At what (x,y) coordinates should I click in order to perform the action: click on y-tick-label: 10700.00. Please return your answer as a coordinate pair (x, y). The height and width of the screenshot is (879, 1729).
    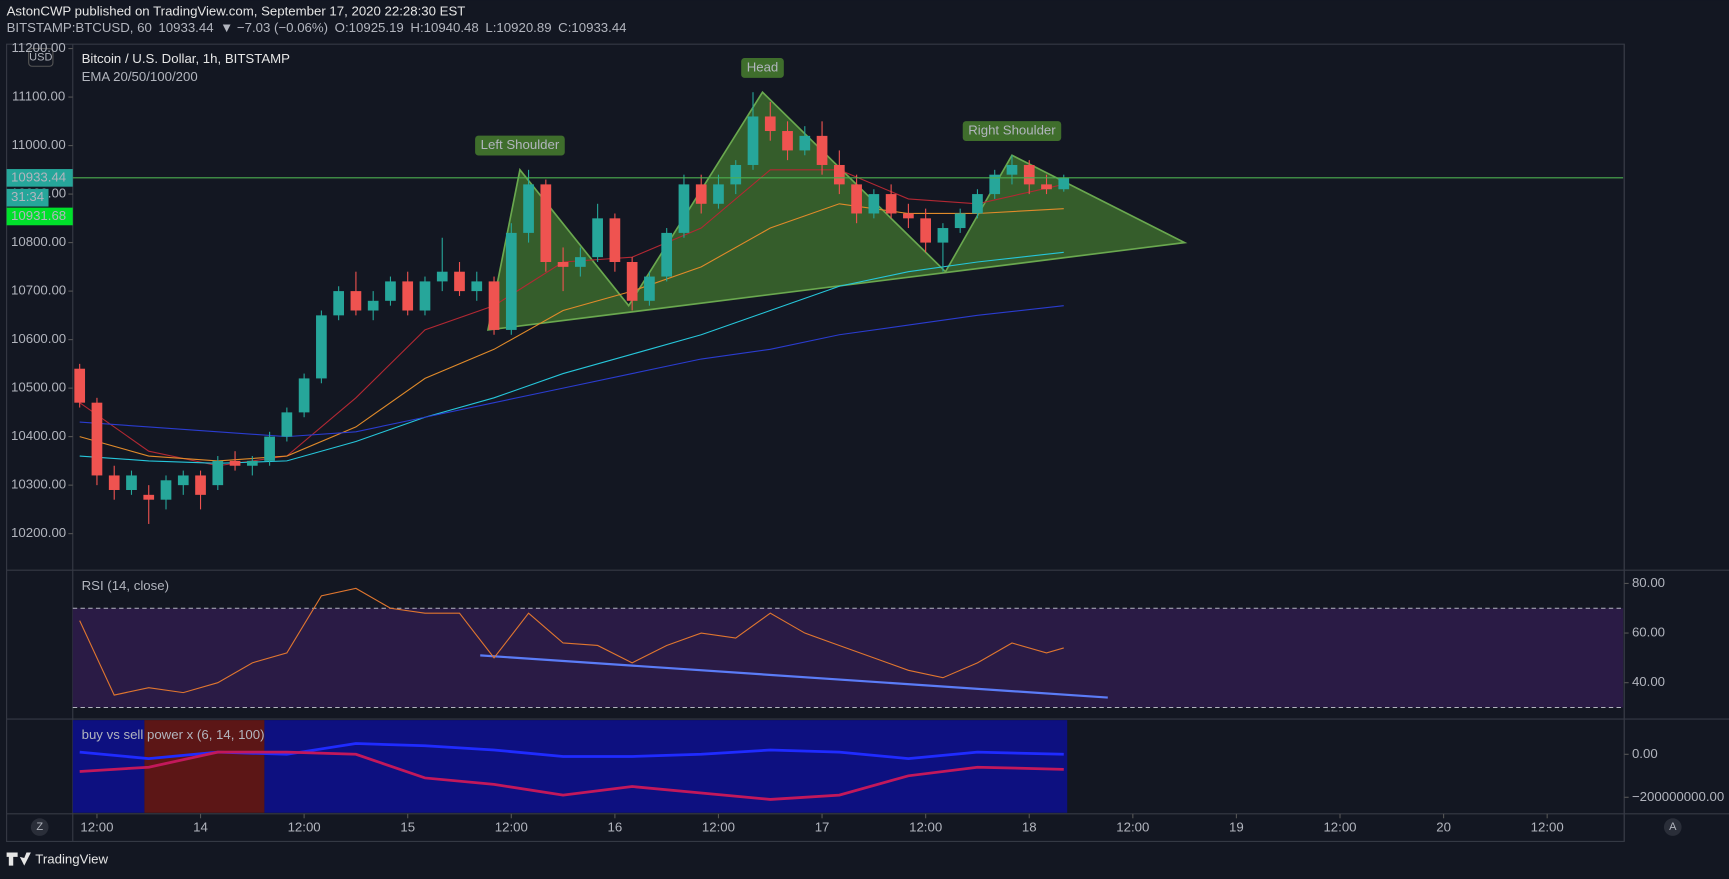
    Looking at the image, I should click on (38, 290).